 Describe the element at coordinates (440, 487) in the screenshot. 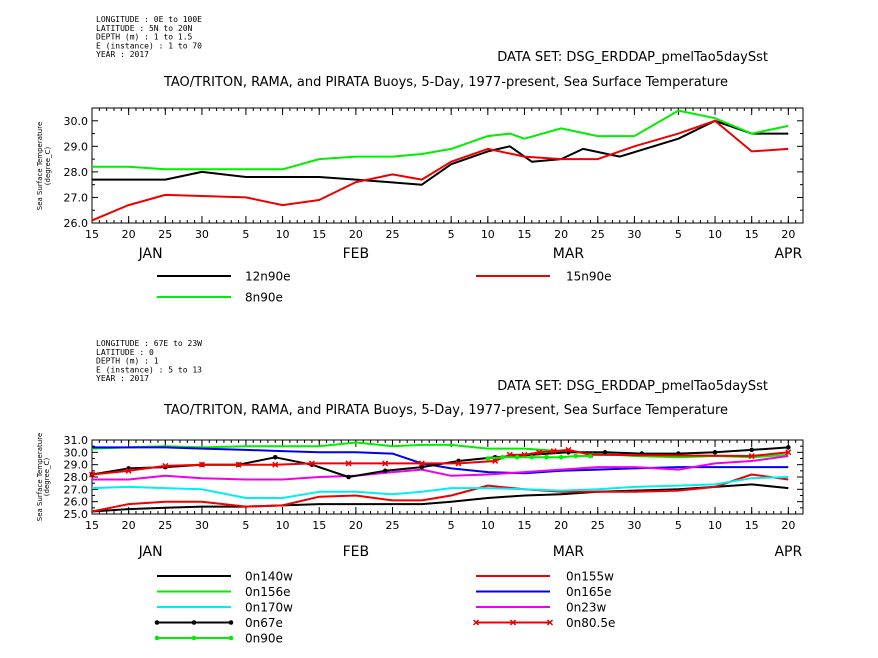

I see `series-line-0n170w` at that location.